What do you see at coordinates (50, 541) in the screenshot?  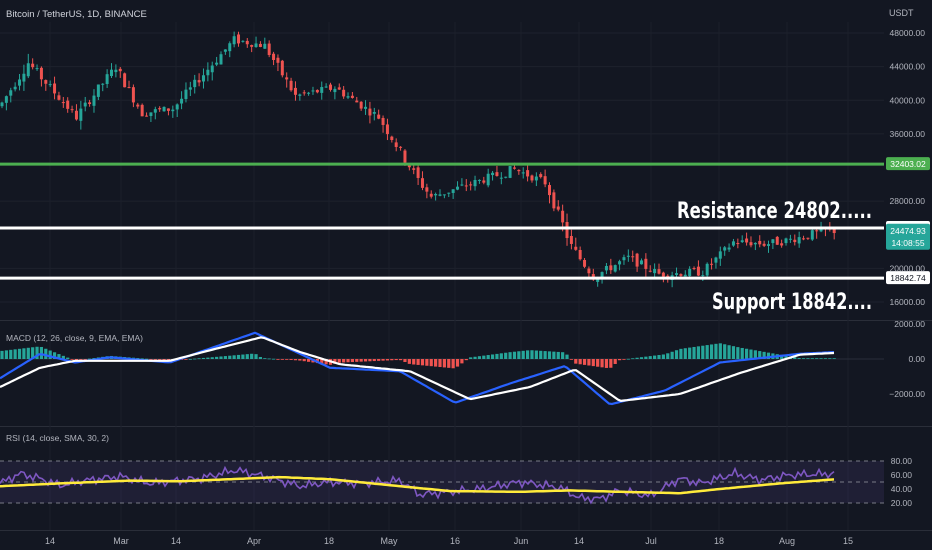 I see `x-axis-label: 14` at bounding box center [50, 541].